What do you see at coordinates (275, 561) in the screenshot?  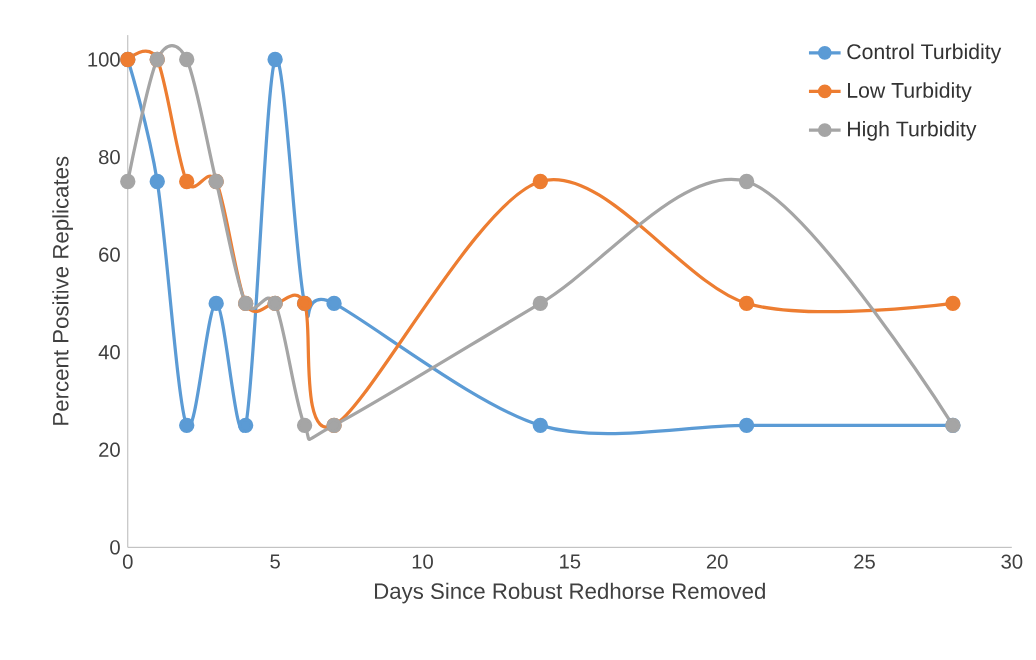 I see `x-tick-label: 5` at bounding box center [275, 561].